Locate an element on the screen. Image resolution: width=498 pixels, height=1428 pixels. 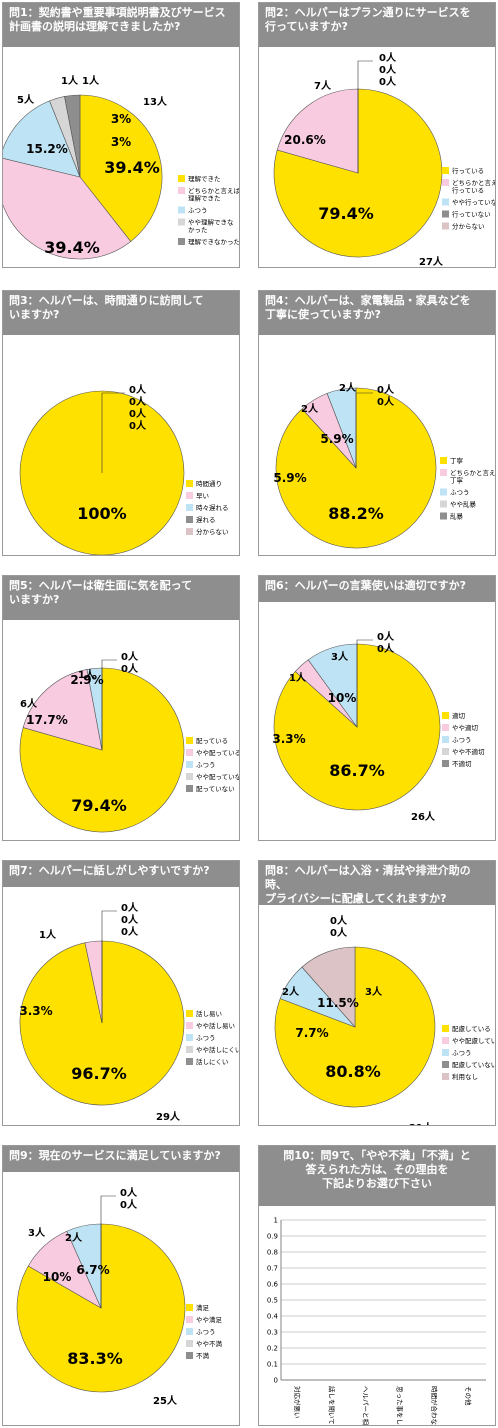
legend-label: 話しにくい is located at coordinates (212, 1061).